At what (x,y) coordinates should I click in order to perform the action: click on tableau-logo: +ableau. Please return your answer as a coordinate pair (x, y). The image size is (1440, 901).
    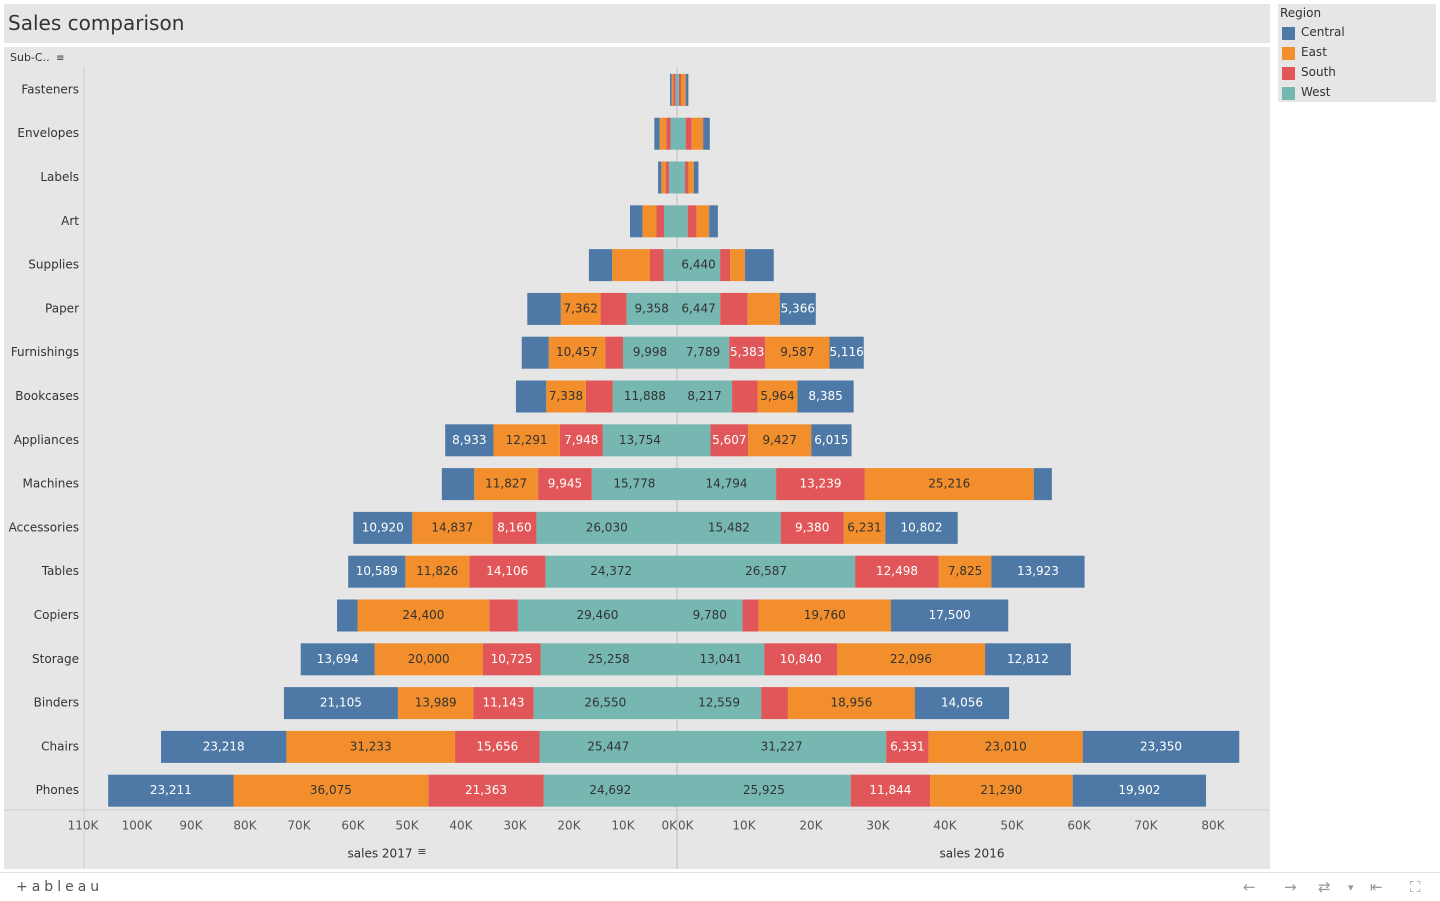
    Looking at the image, I should click on (60, 887).